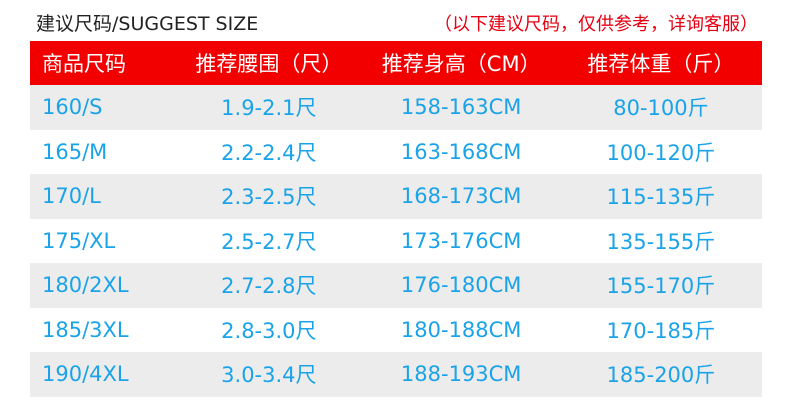 The width and height of the screenshot is (790, 415). I want to click on cell-waist: 2.5-2.7尺, so click(269, 241).